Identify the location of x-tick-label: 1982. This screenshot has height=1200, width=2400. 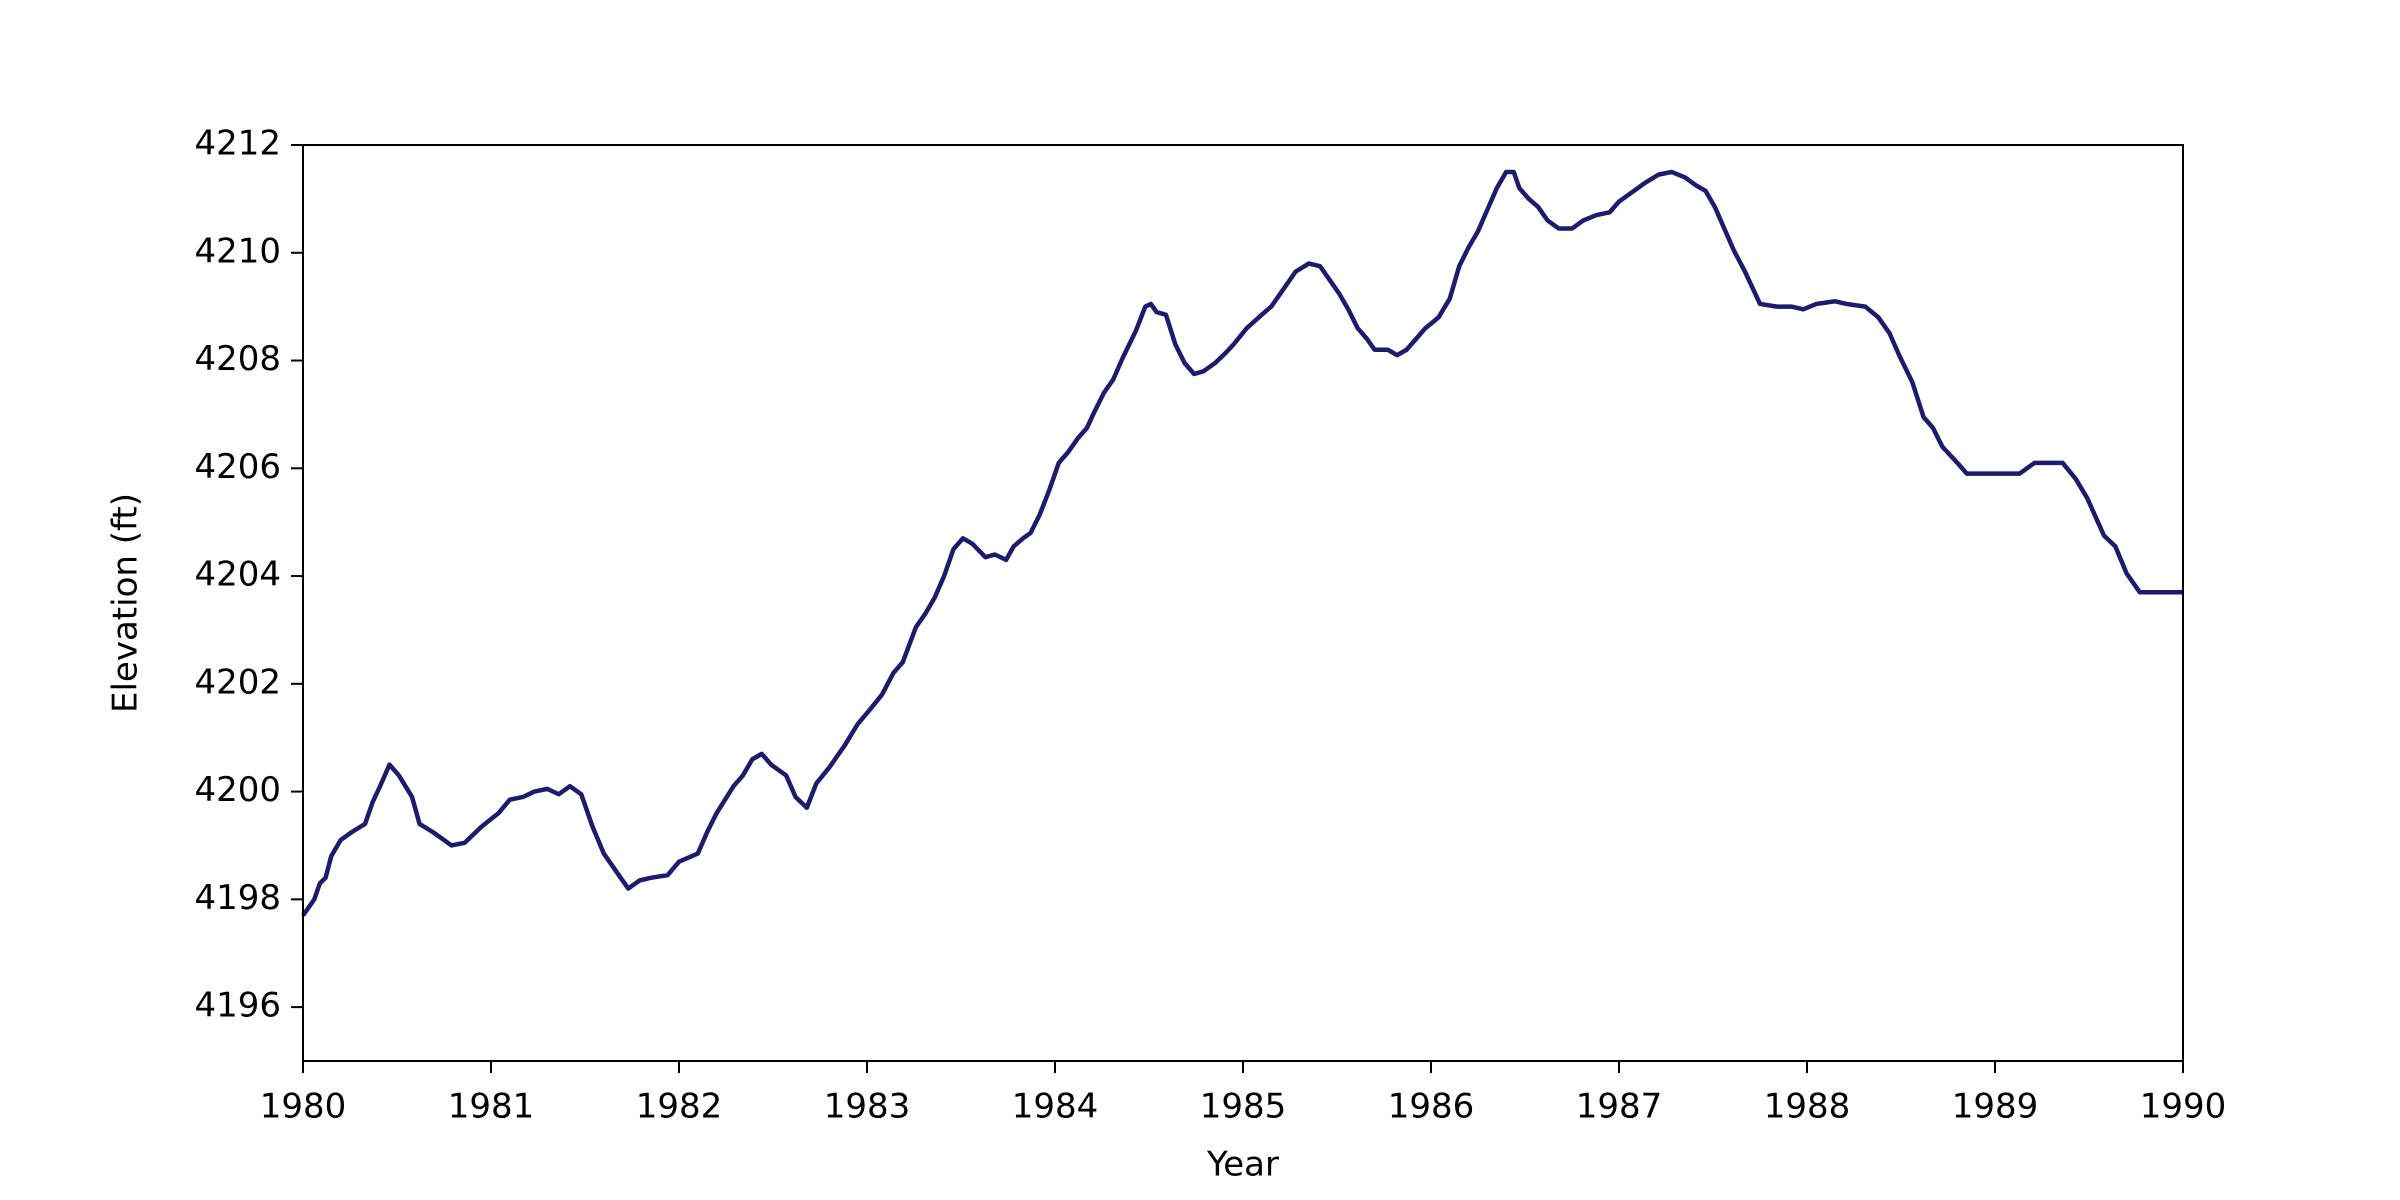
(679, 1107).